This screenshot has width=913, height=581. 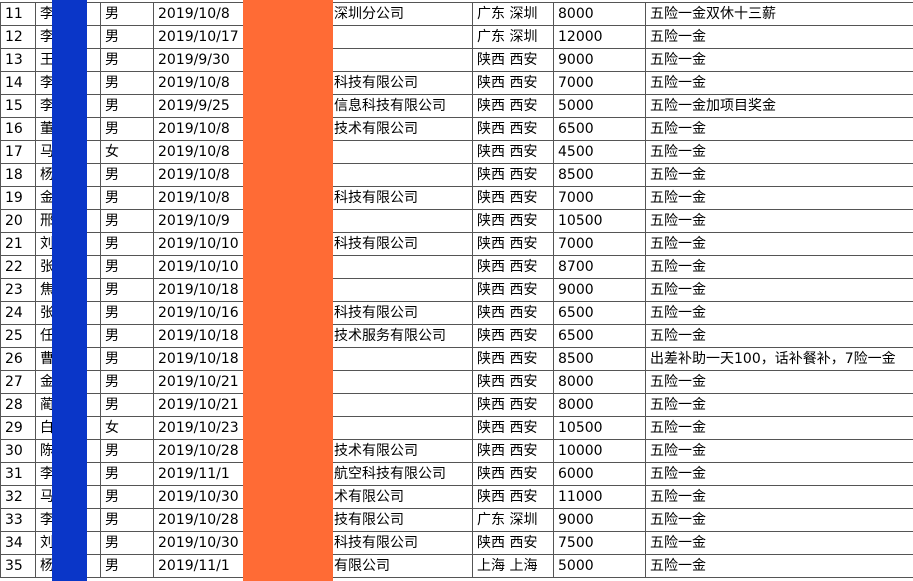 I want to click on table-row: 23 焦男 2019/10/18 陕西 西安 9000 五险一金, so click(x=456, y=290).